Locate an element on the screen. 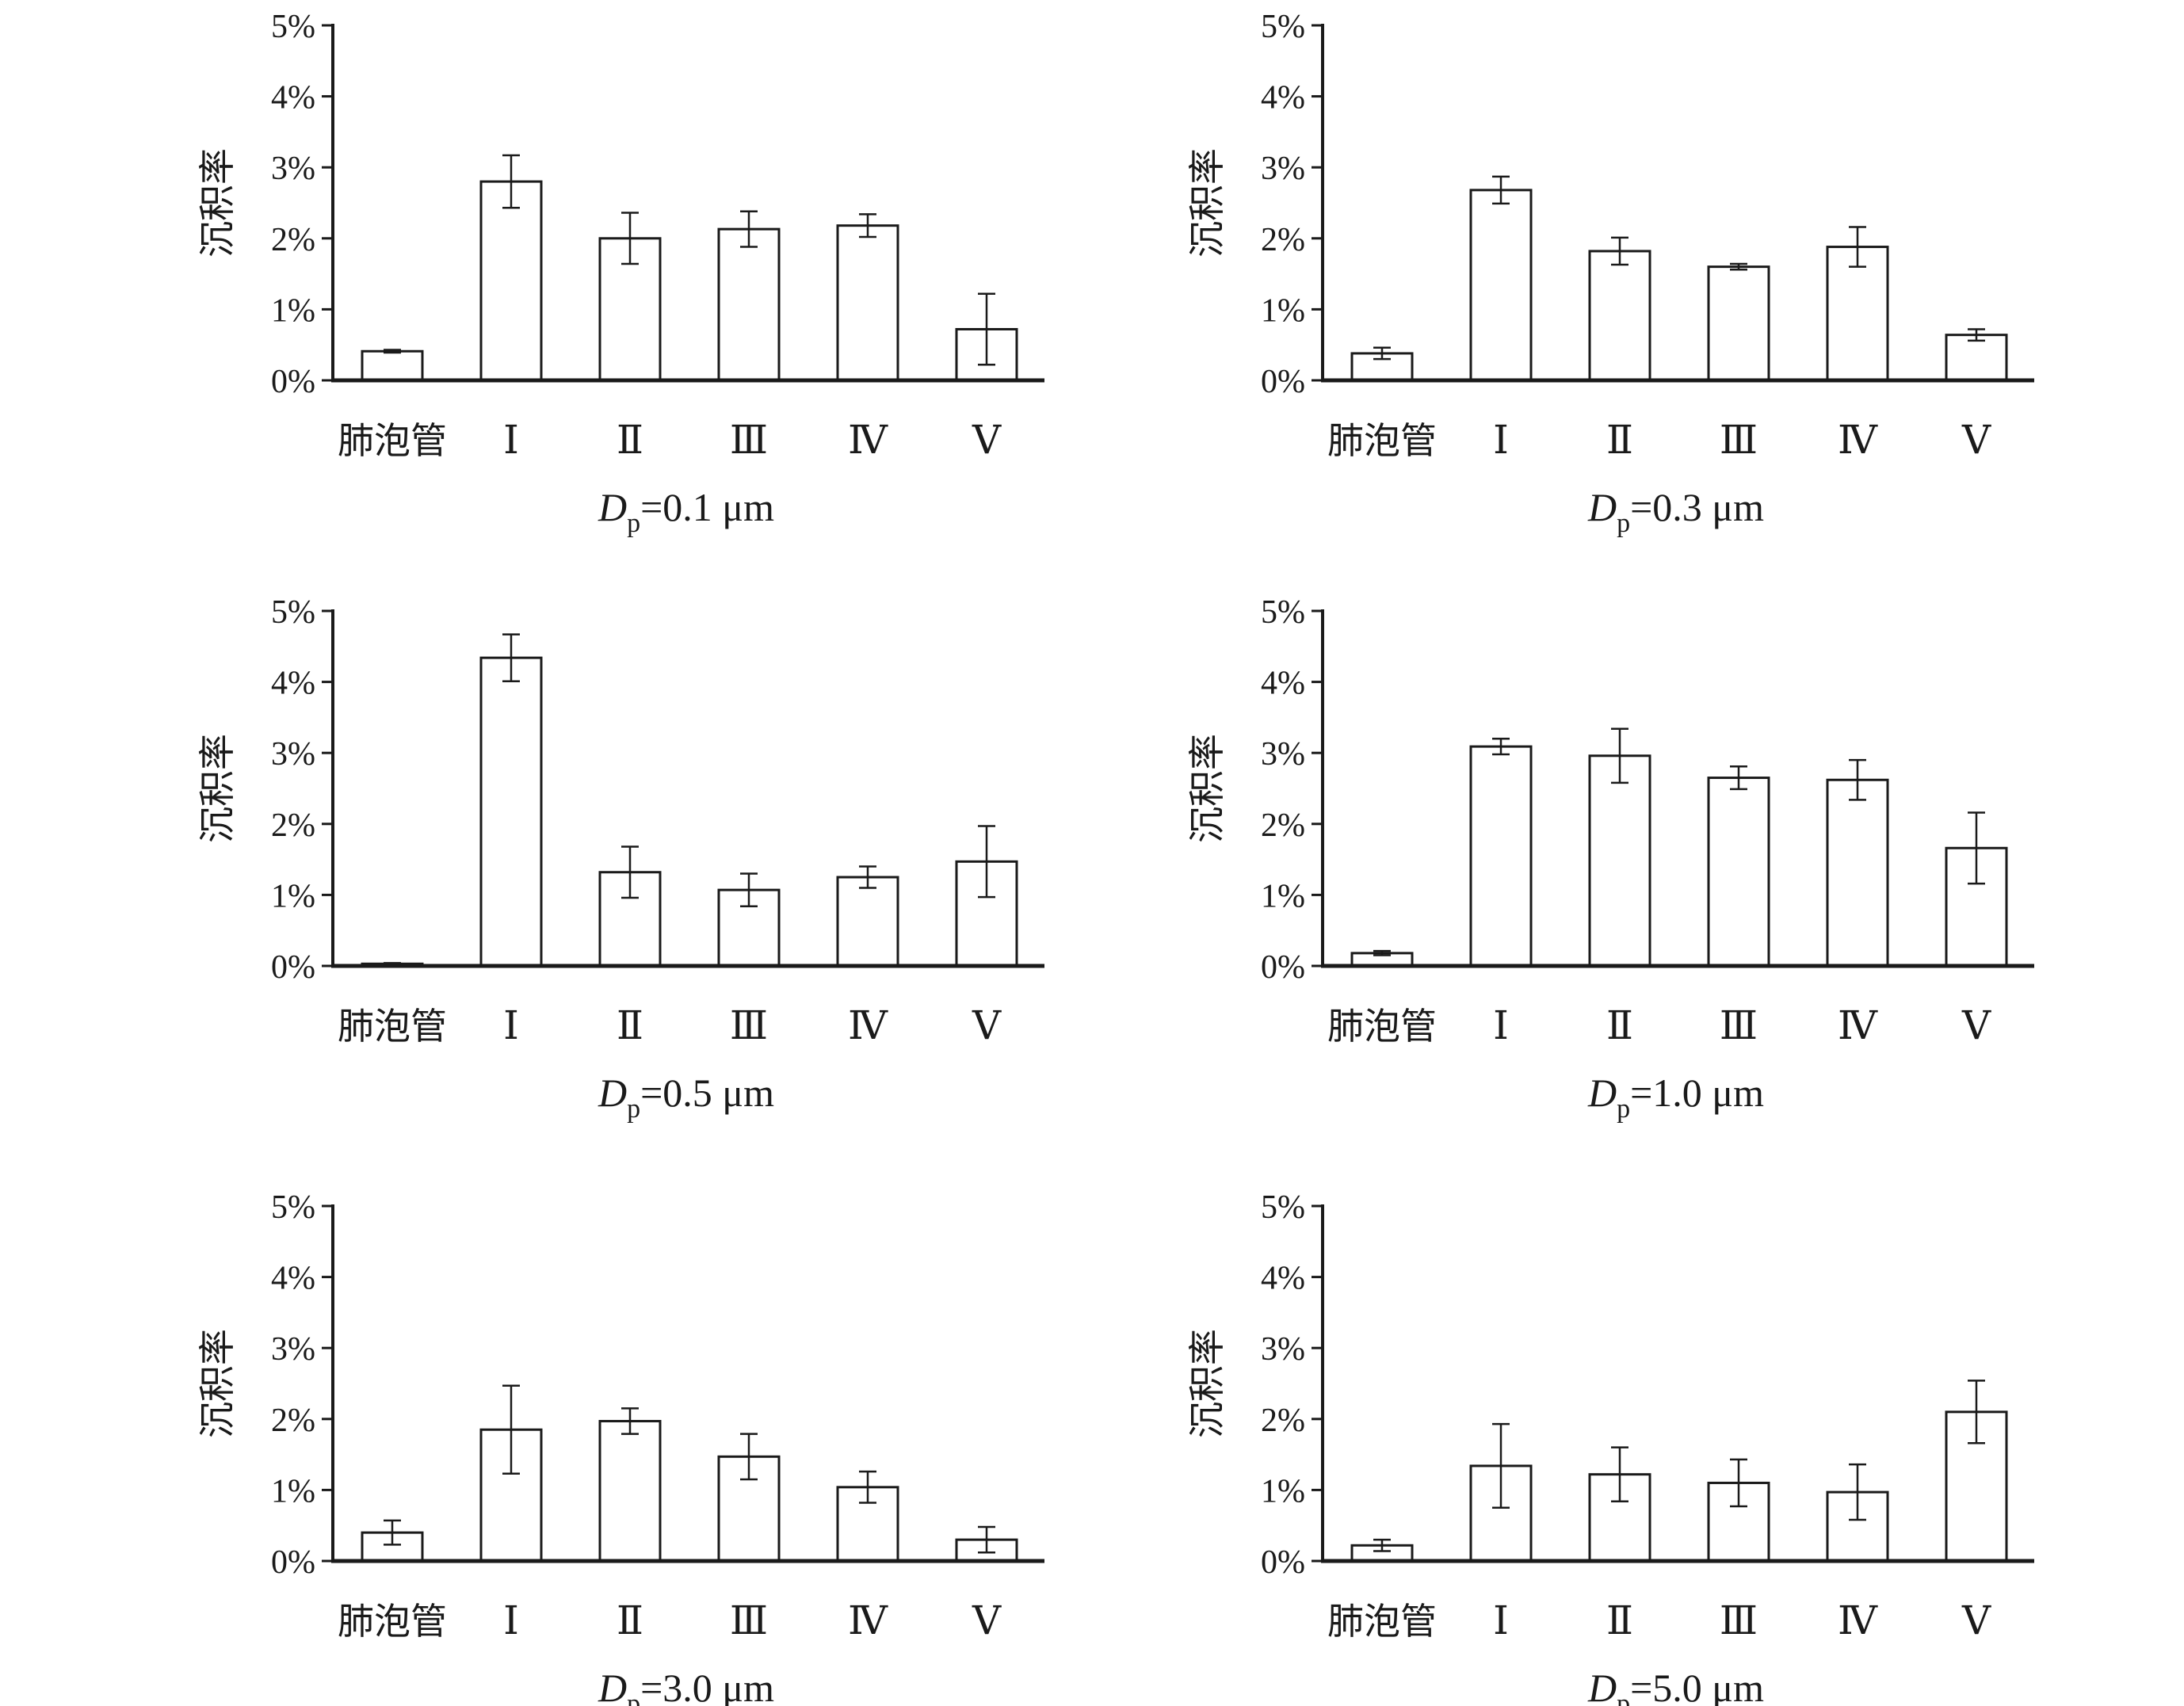  panel-caption: Dp=3.0 μm is located at coordinates (686, 1686).